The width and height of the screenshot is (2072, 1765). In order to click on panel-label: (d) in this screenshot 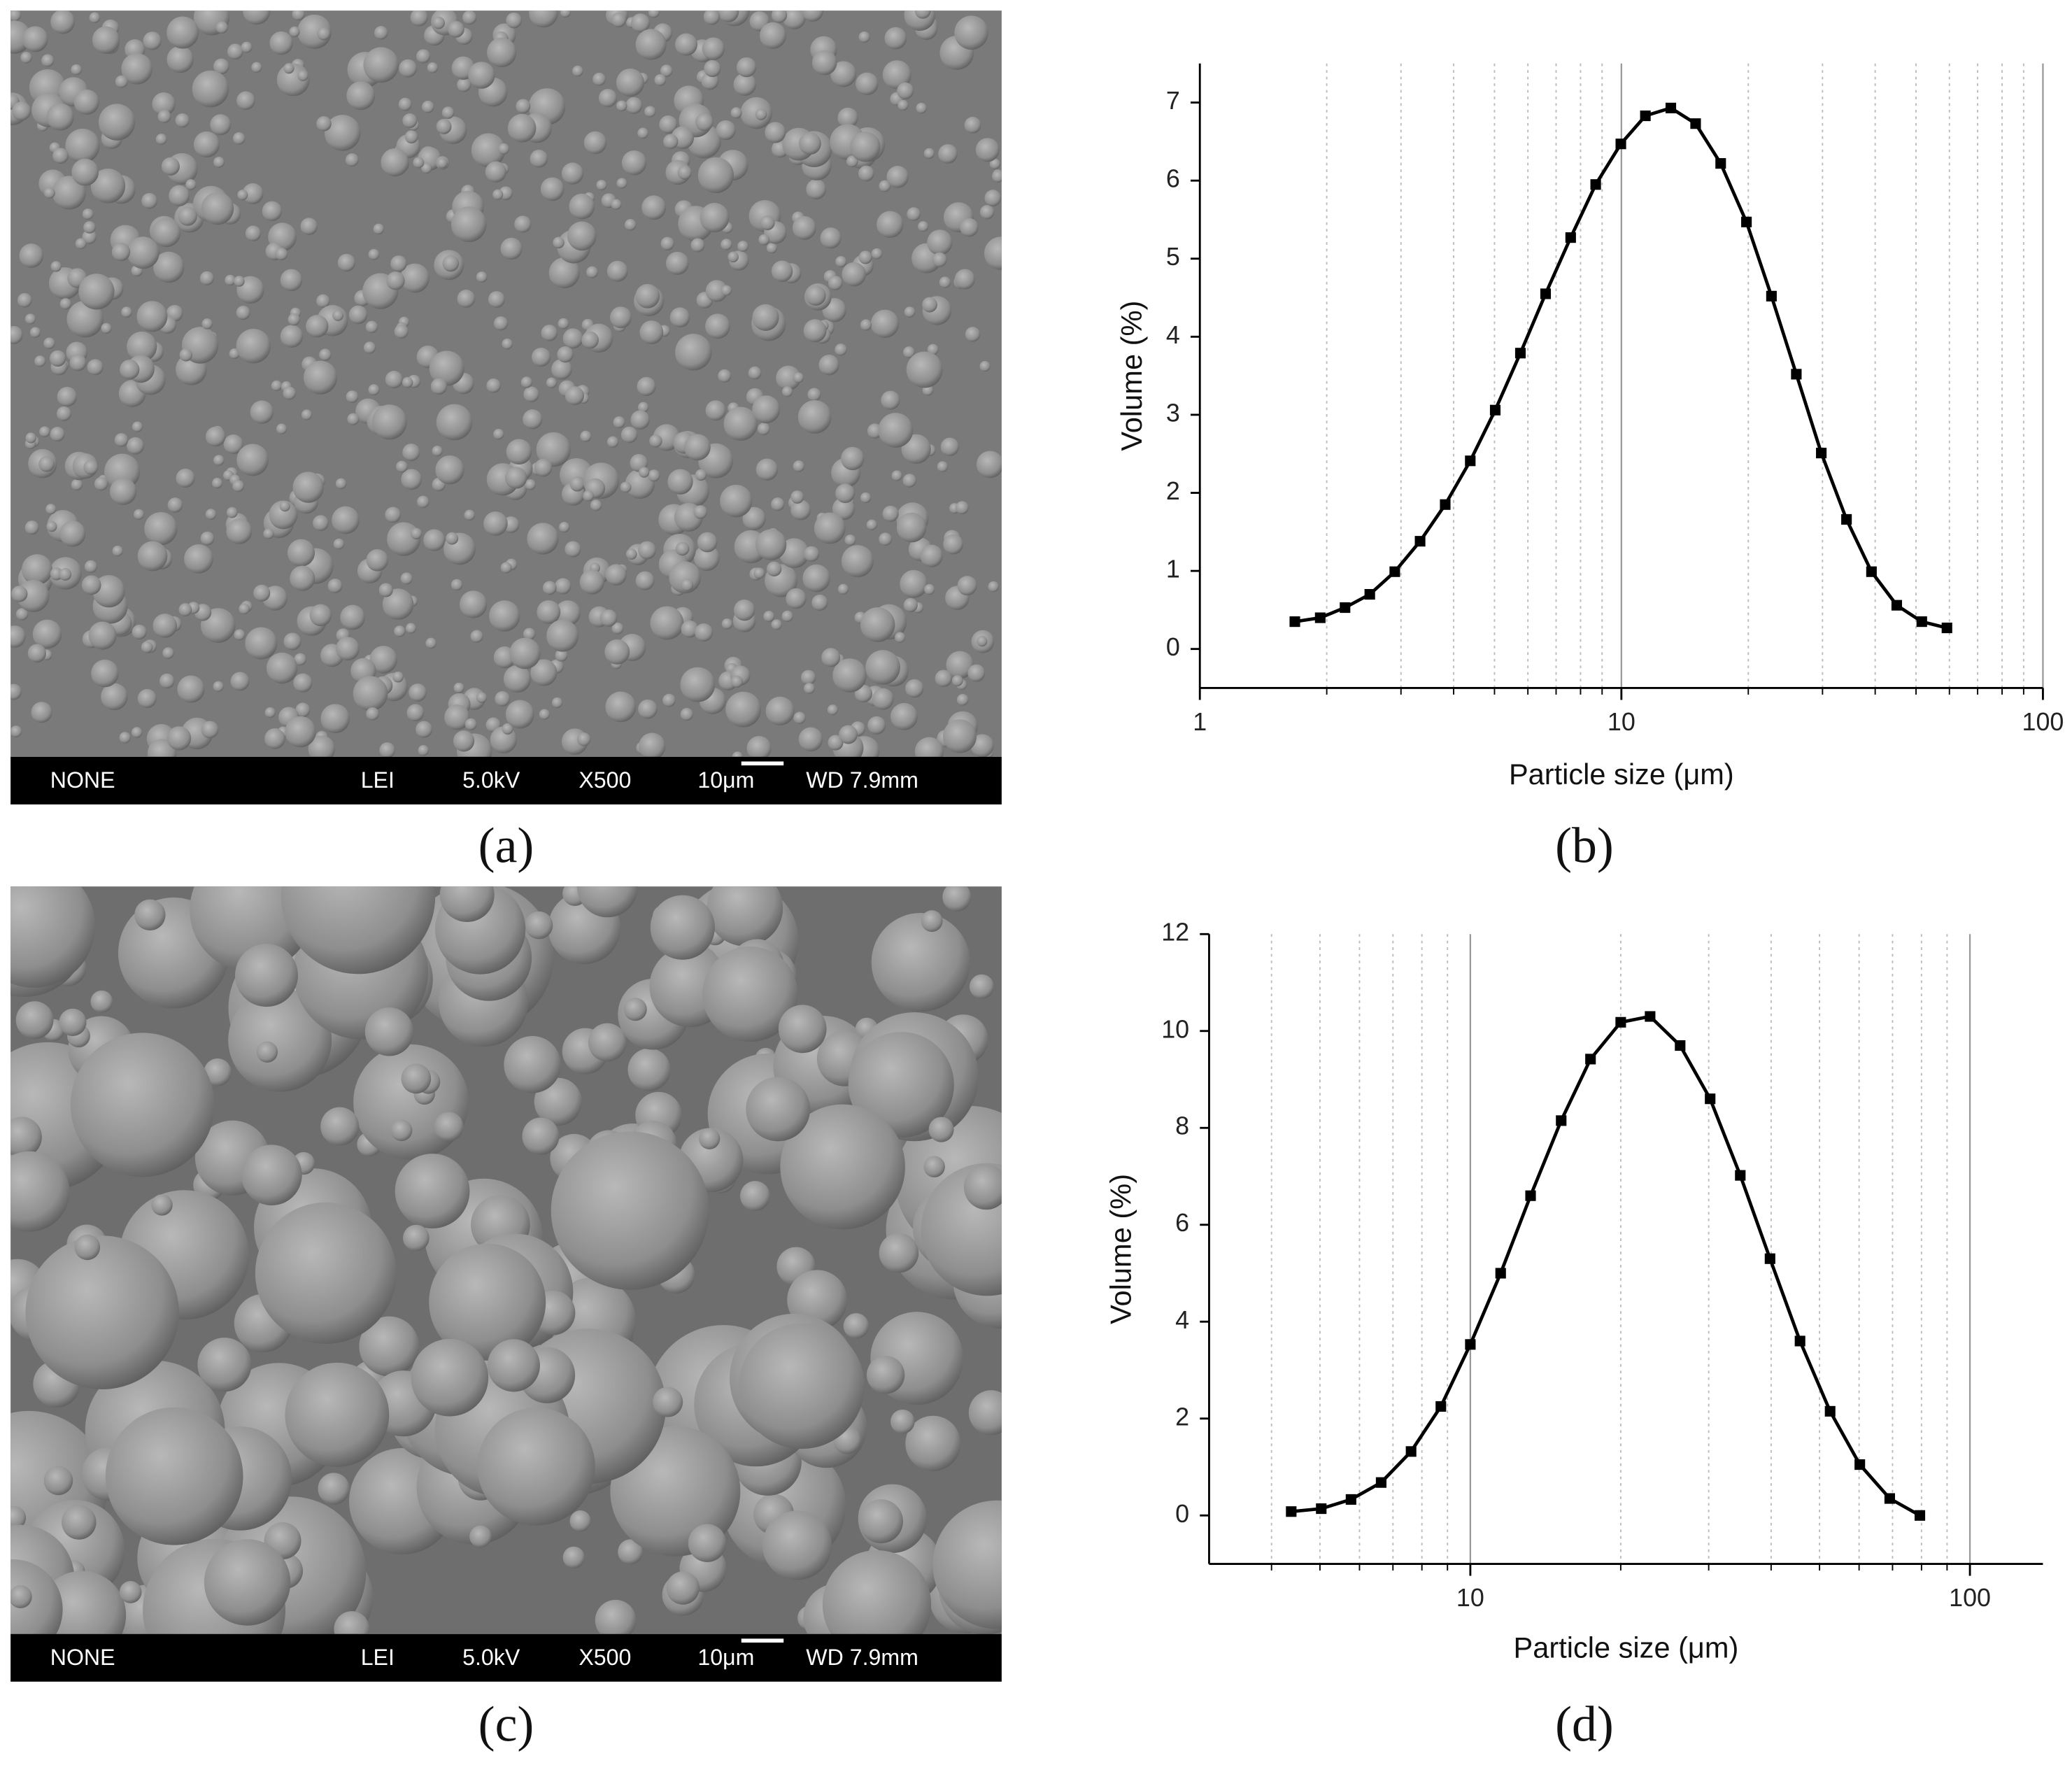, I will do `click(1584, 1724)`.